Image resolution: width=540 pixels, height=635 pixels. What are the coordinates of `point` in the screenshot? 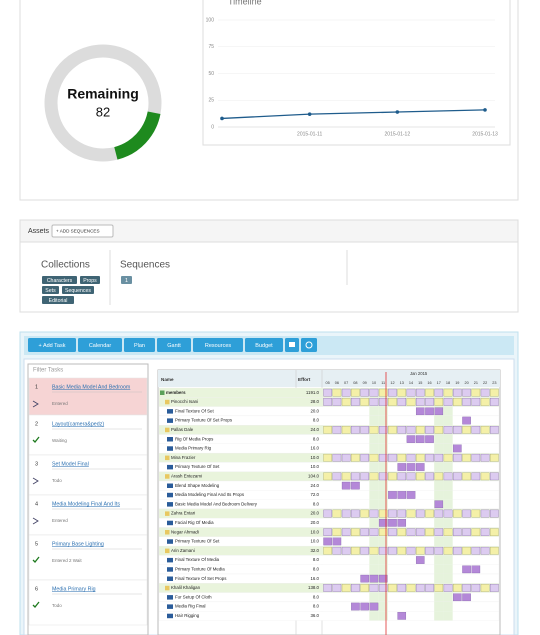 It's located at (222, 118).